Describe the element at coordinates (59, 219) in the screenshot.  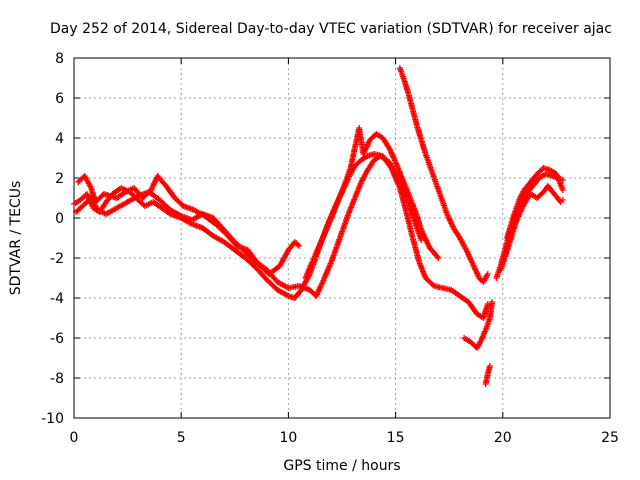
I see `y-tick-label: 0` at that location.